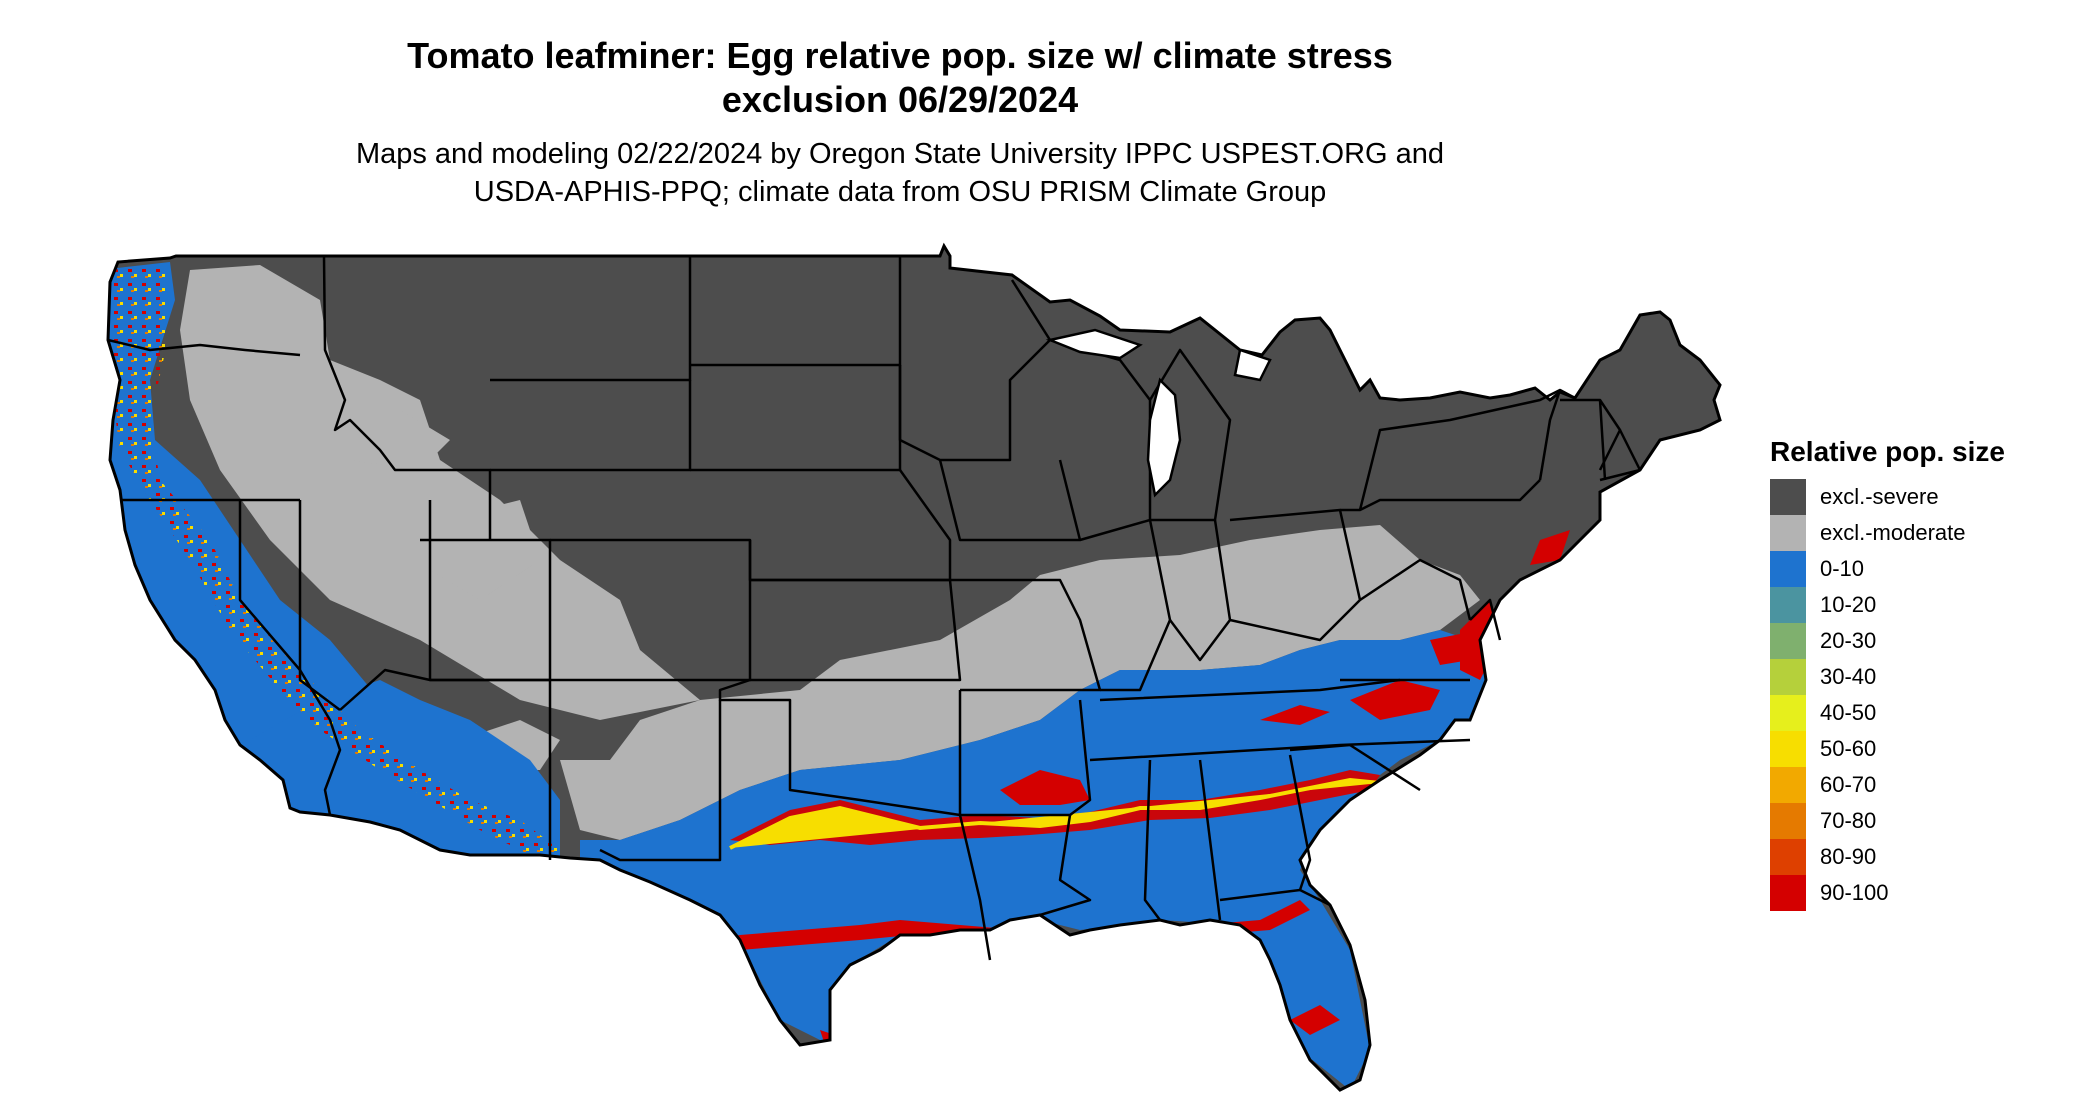  I want to click on legend-label: 30-40, so click(1848, 676).